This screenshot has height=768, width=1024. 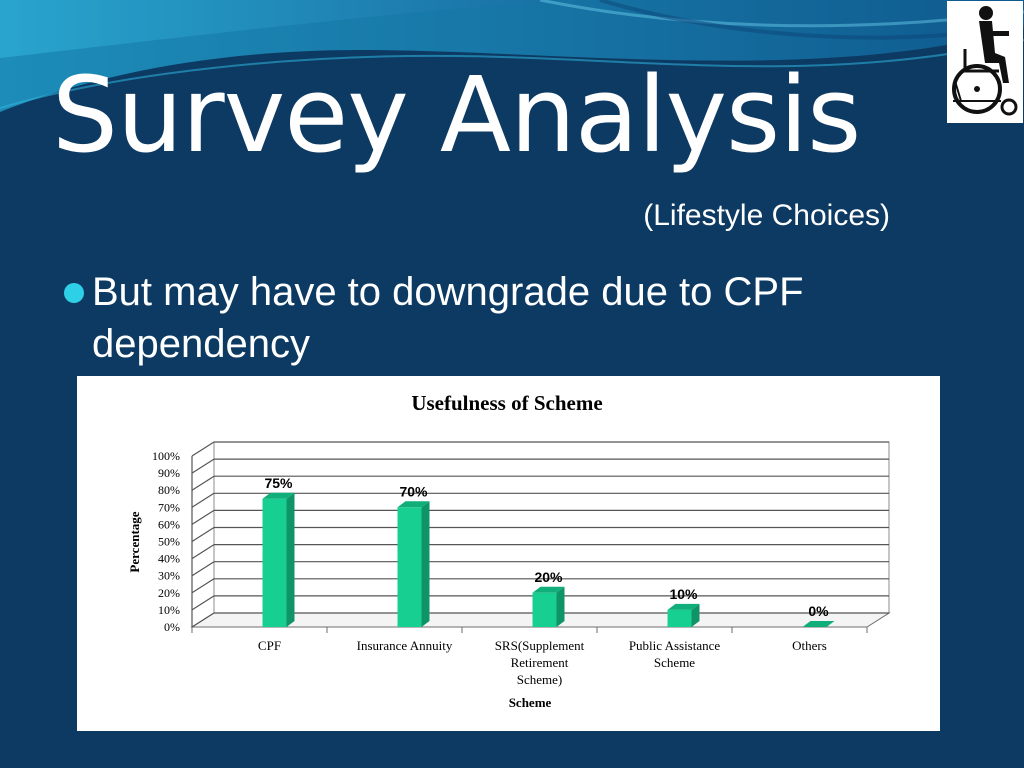 What do you see at coordinates (169, 524) in the screenshot?
I see `y-tick-label: 60%` at bounding box center [169, 524].